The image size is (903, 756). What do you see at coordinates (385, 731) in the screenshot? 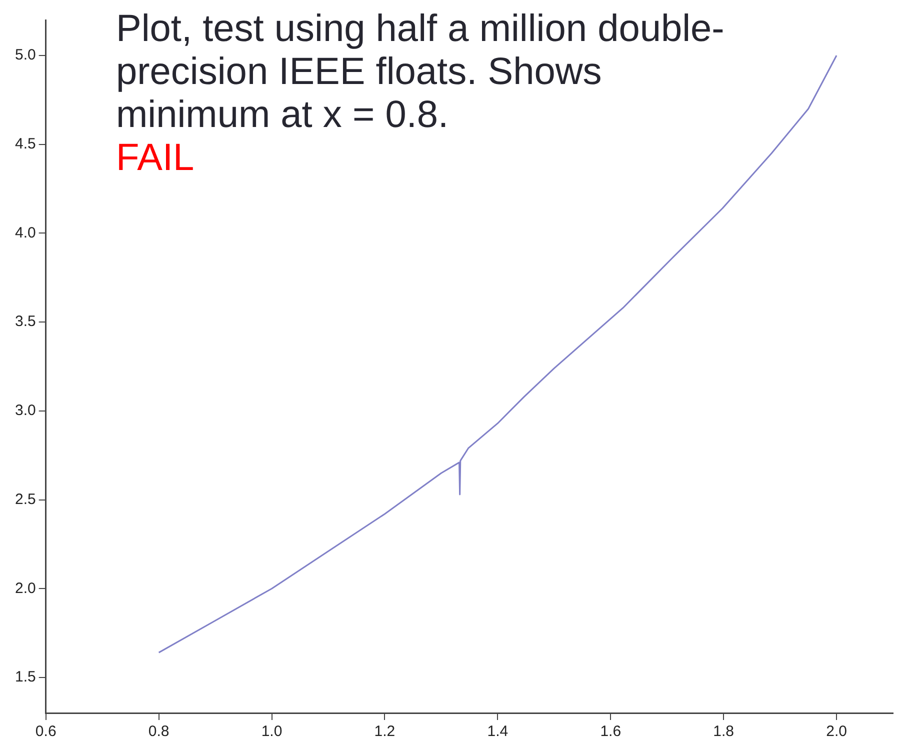
I see `x-tick-label: 1.2` at bounding box center [385, 731].